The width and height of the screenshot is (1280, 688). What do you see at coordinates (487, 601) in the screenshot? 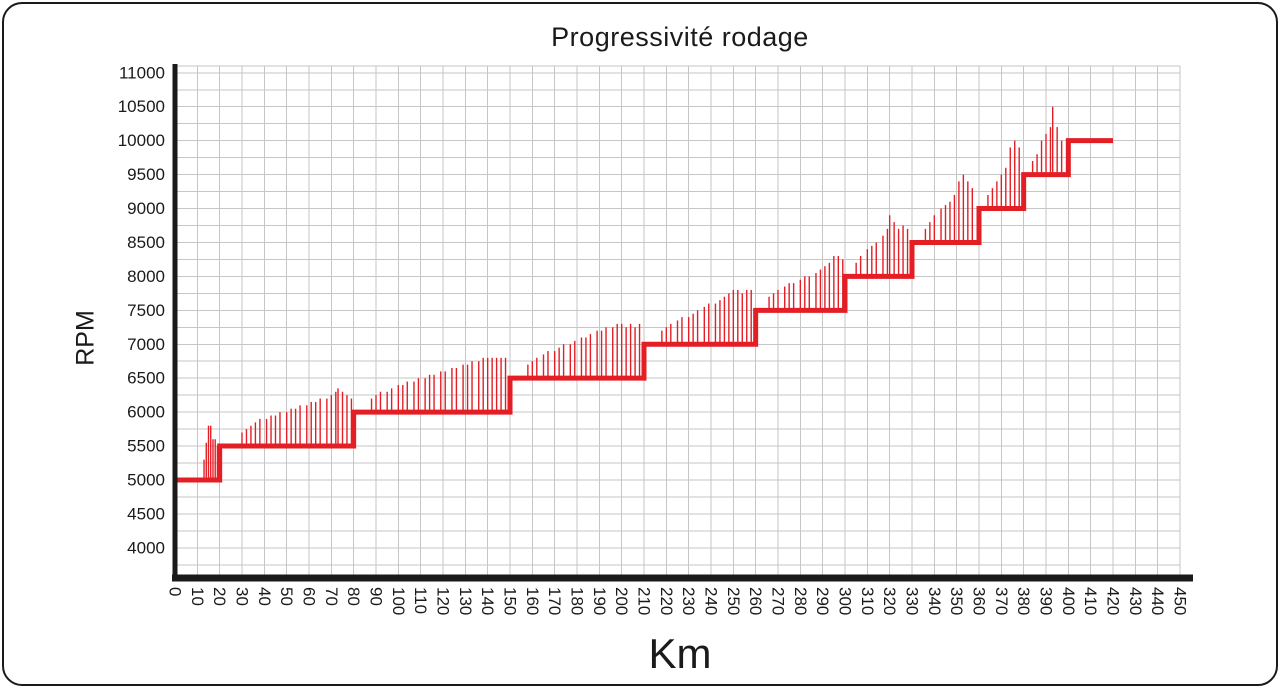
I see `x-tick-label: 140` at bounding box center [487, 601].